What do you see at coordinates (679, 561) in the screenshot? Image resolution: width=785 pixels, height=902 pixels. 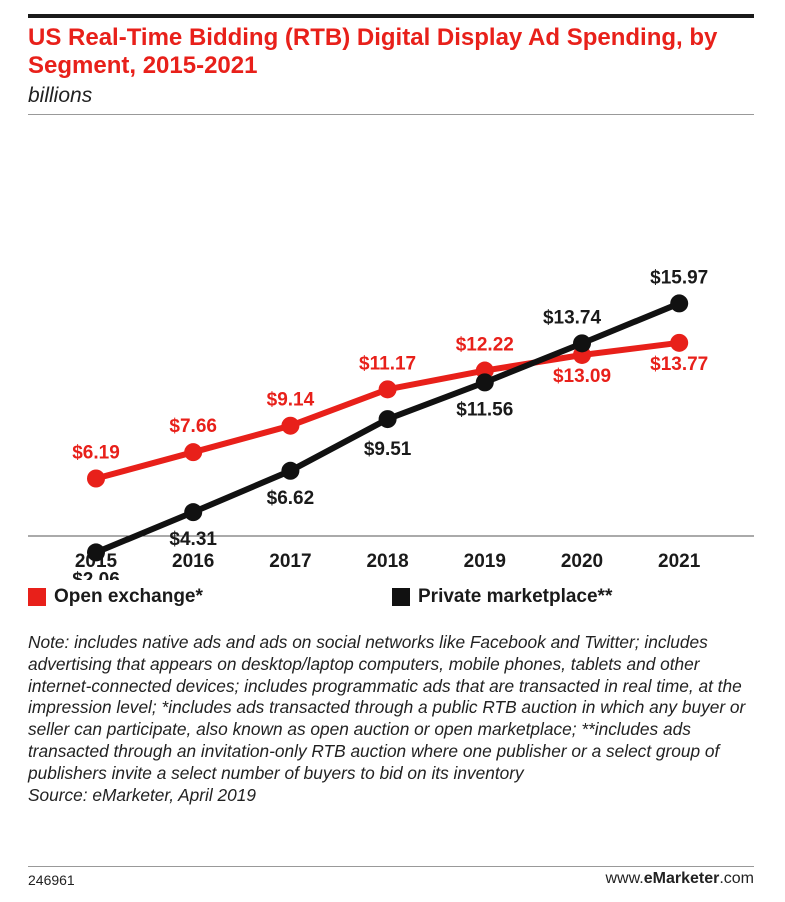 I see `x-tick-label: 2021` at bounding box center [679, 561].